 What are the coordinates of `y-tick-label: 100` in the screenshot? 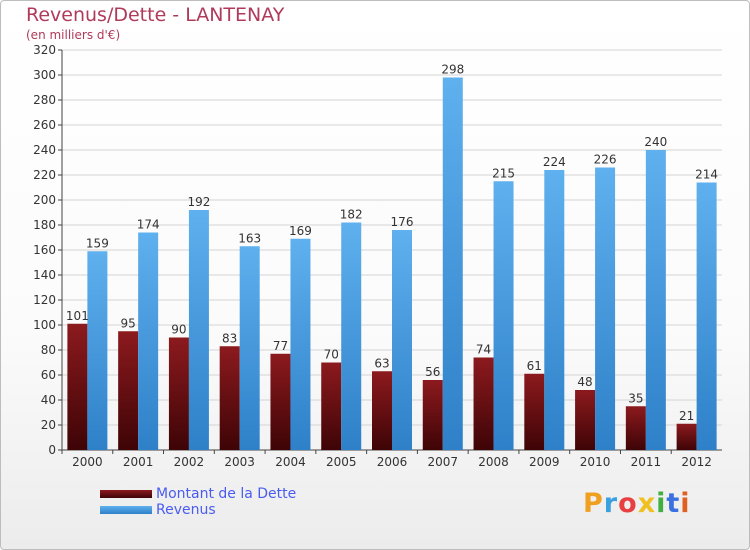 It's located at (44, 325).